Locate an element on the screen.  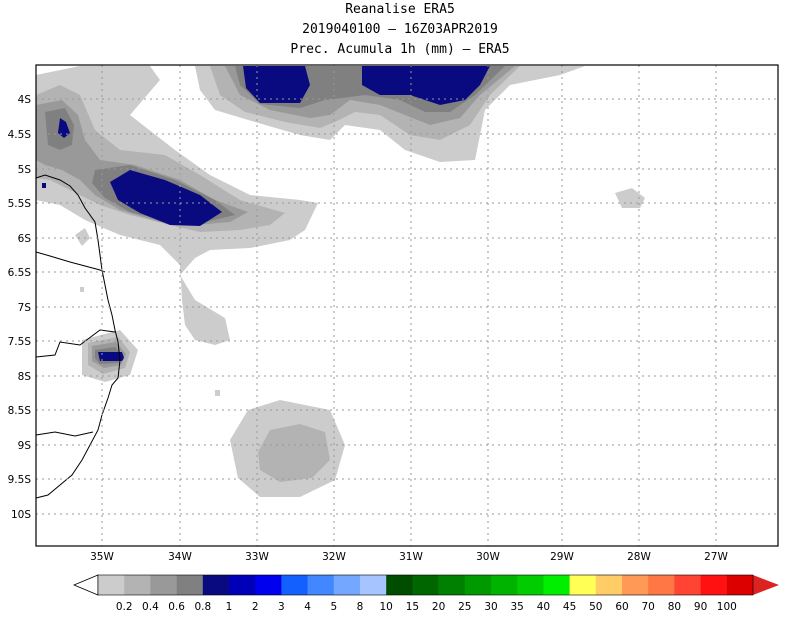
colorbar-label: 1 is located at coordinates (229, 607).